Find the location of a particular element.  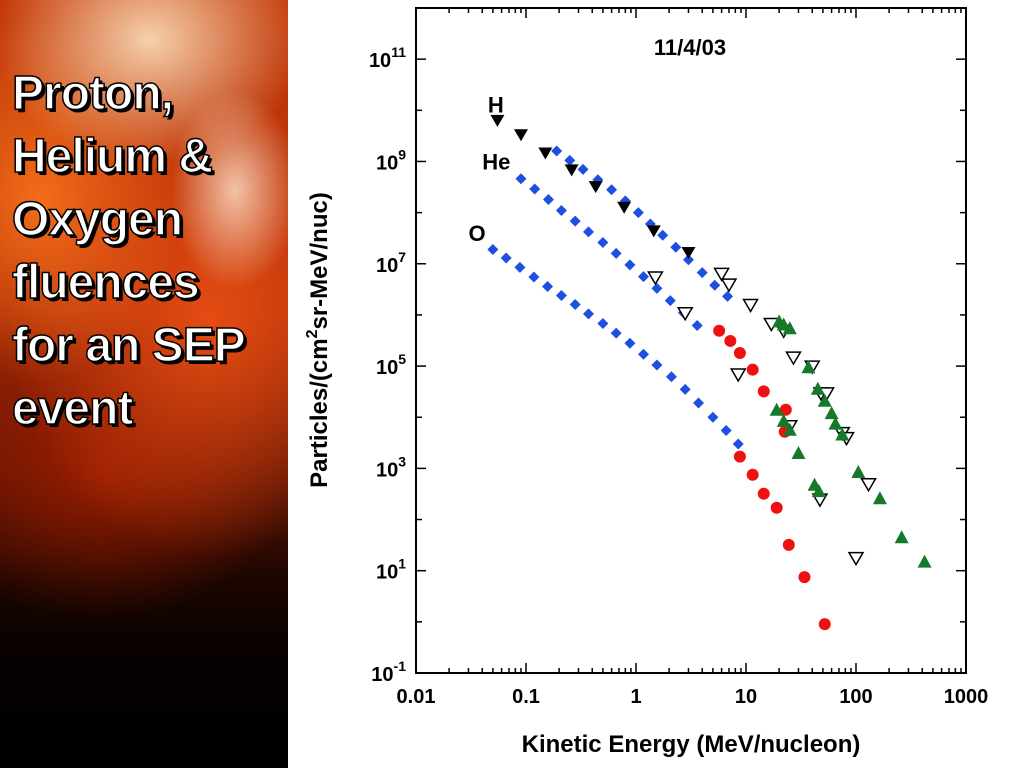

series-label: H is located at coordinates (496, 104).